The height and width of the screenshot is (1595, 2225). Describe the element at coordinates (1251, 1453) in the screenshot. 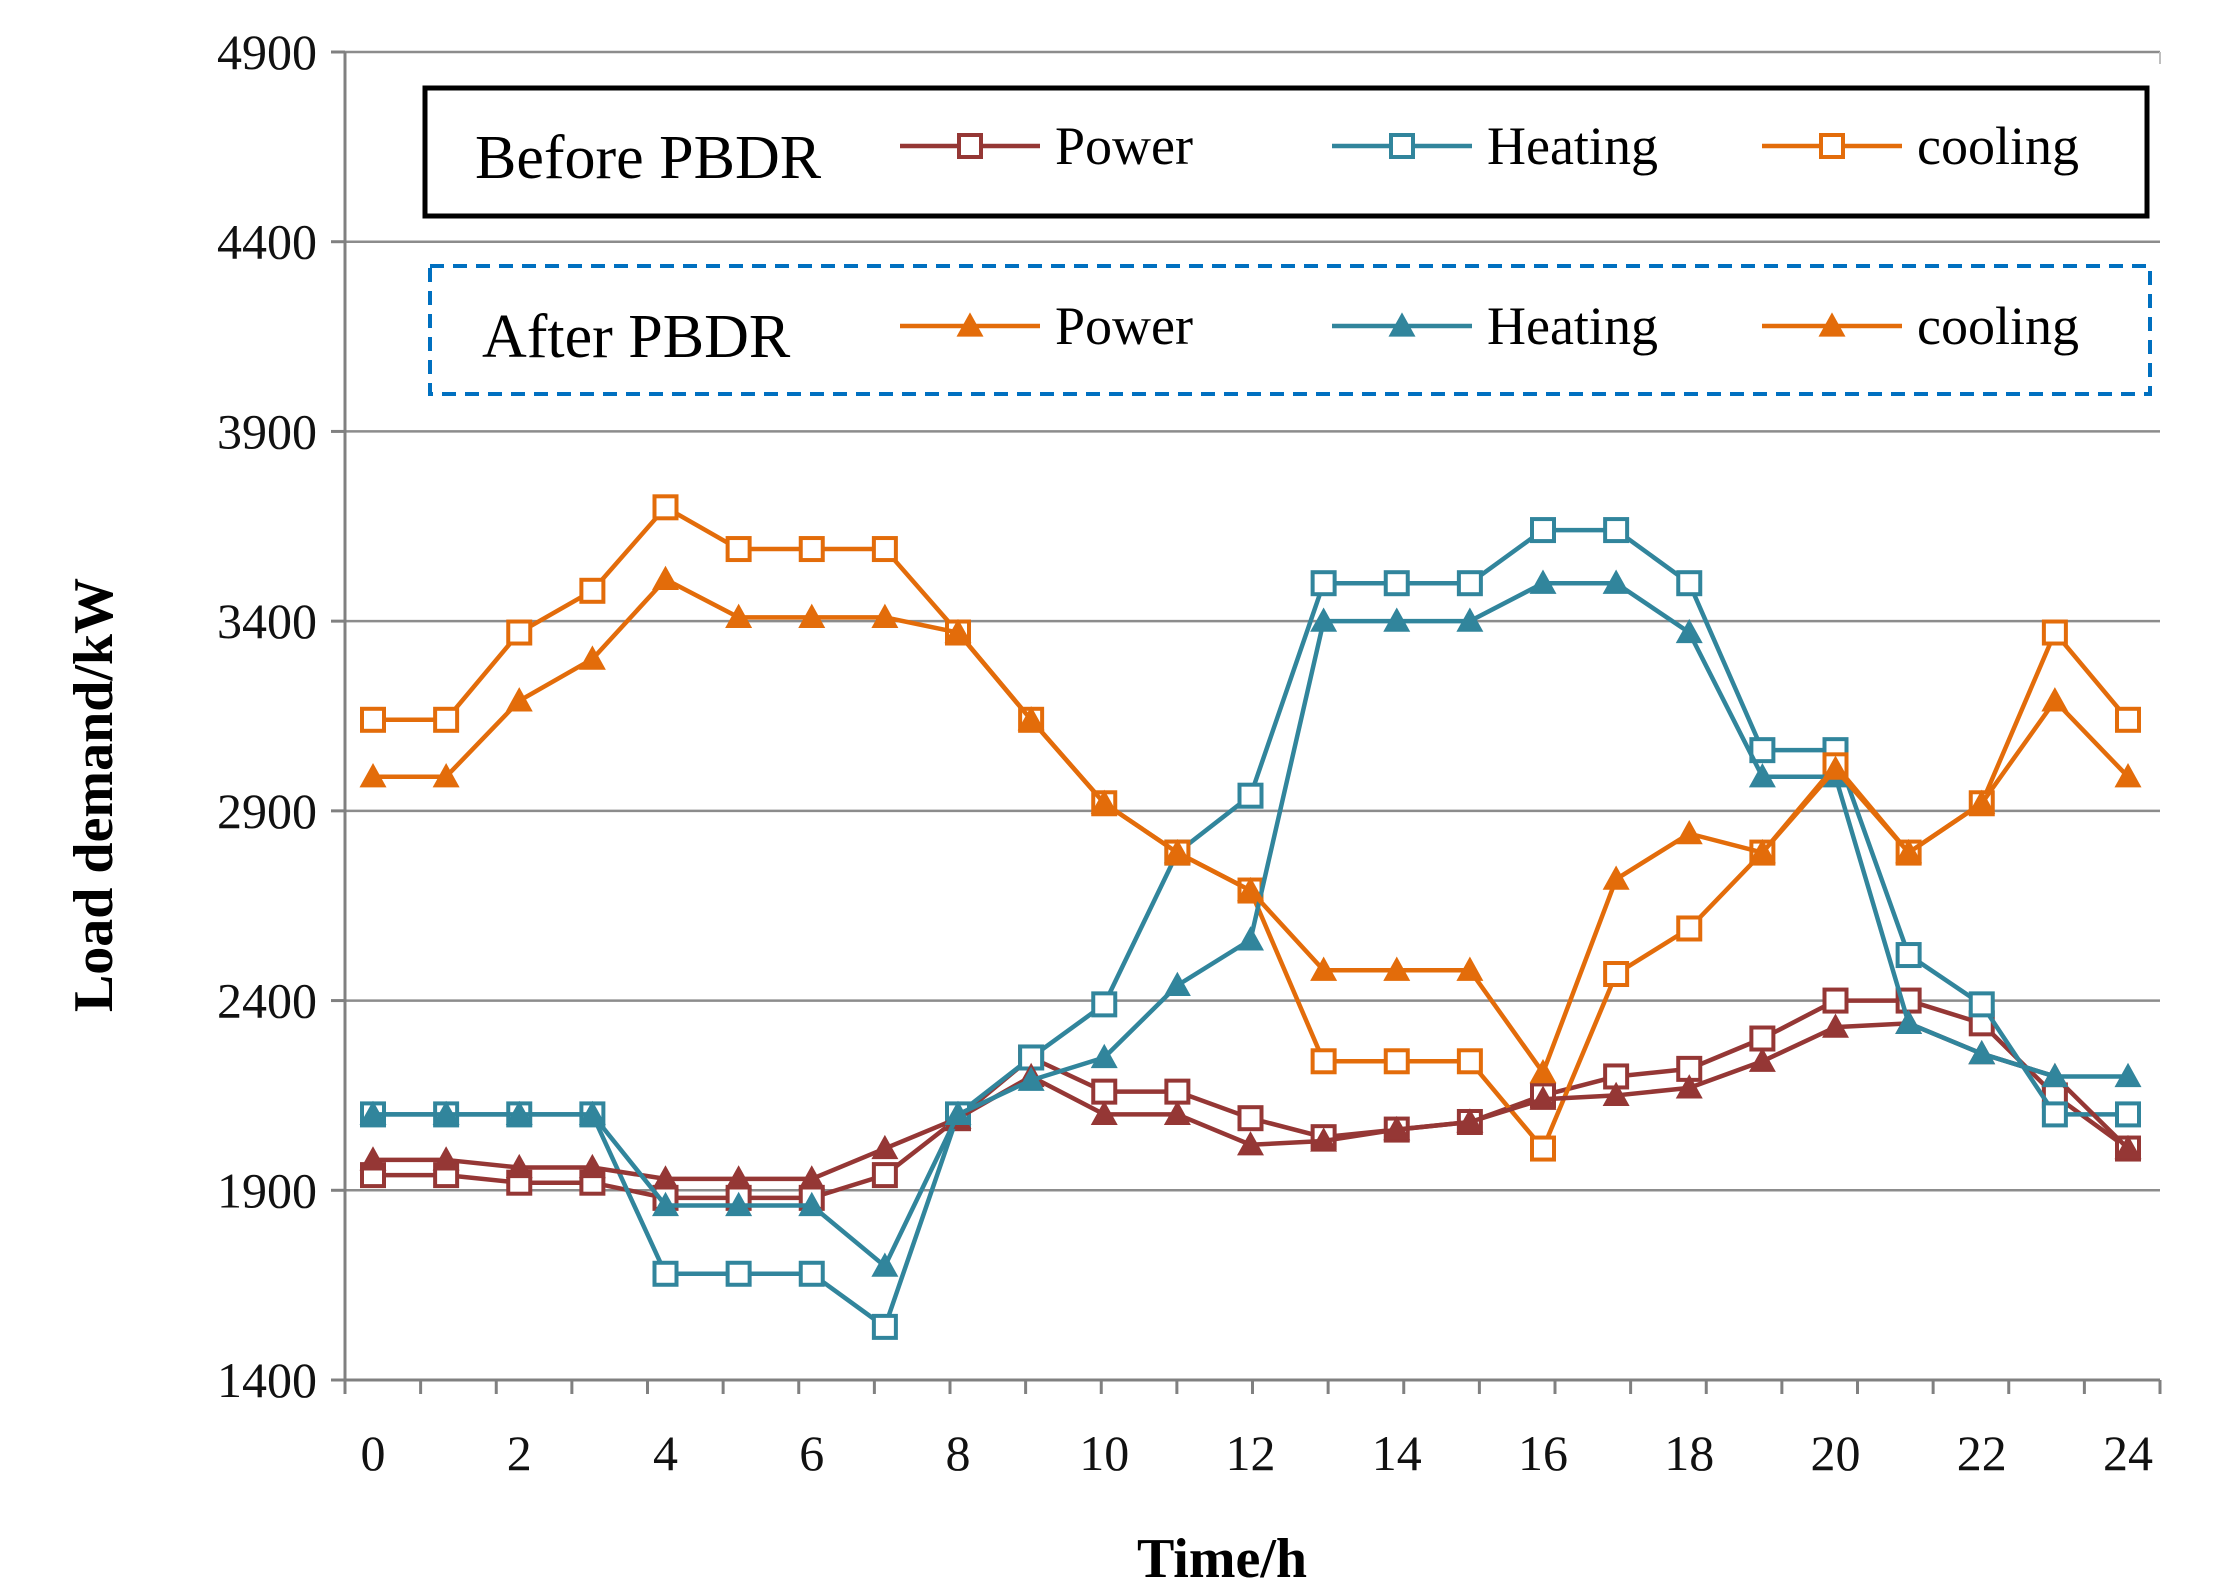

I see `x-tick-label: 12` at that location.